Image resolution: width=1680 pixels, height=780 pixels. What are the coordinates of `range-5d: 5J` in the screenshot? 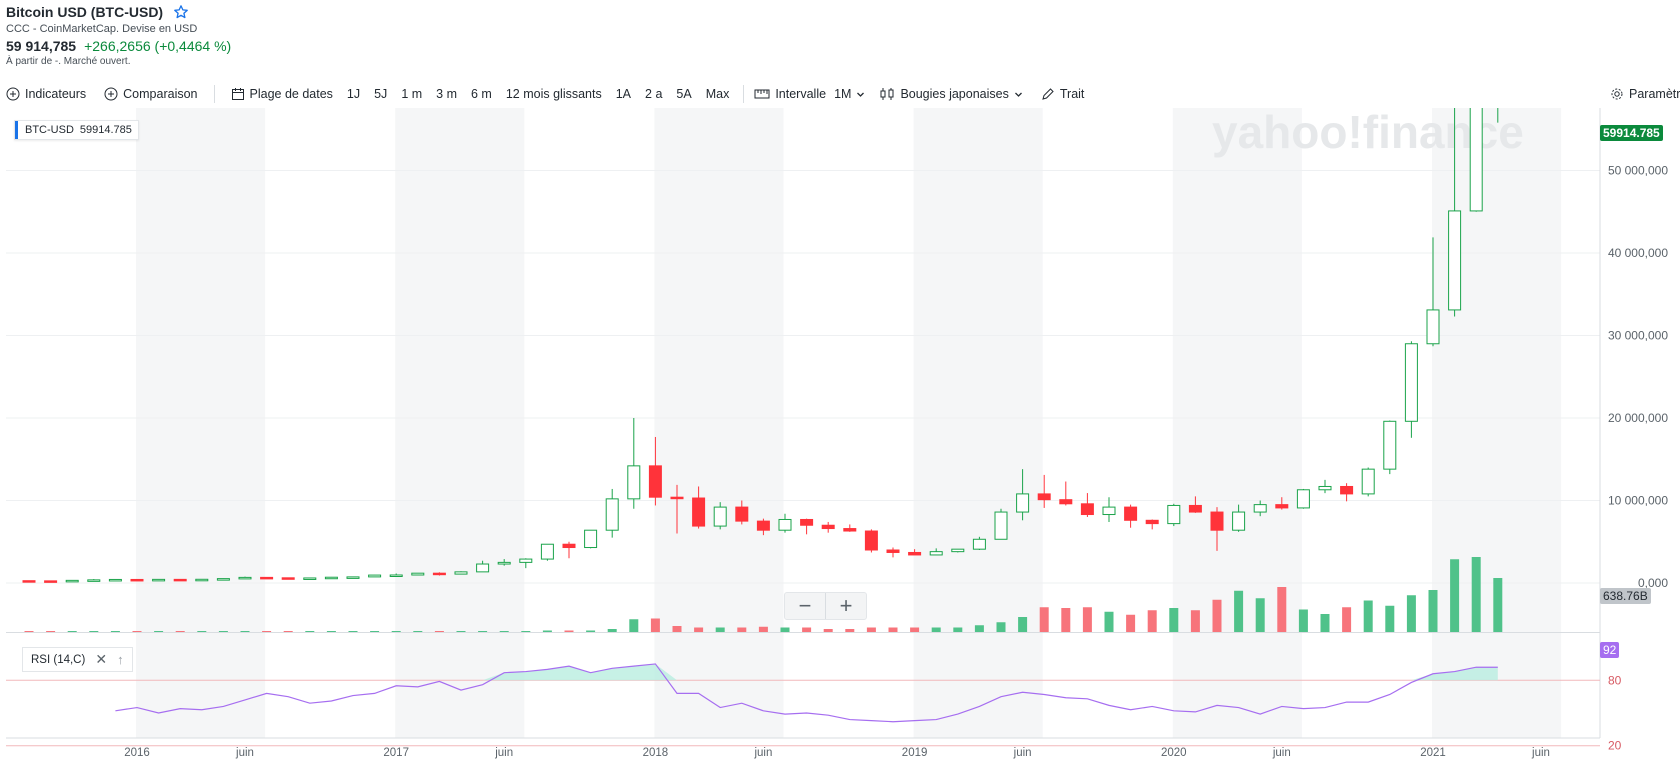 It's located at (381, 94).